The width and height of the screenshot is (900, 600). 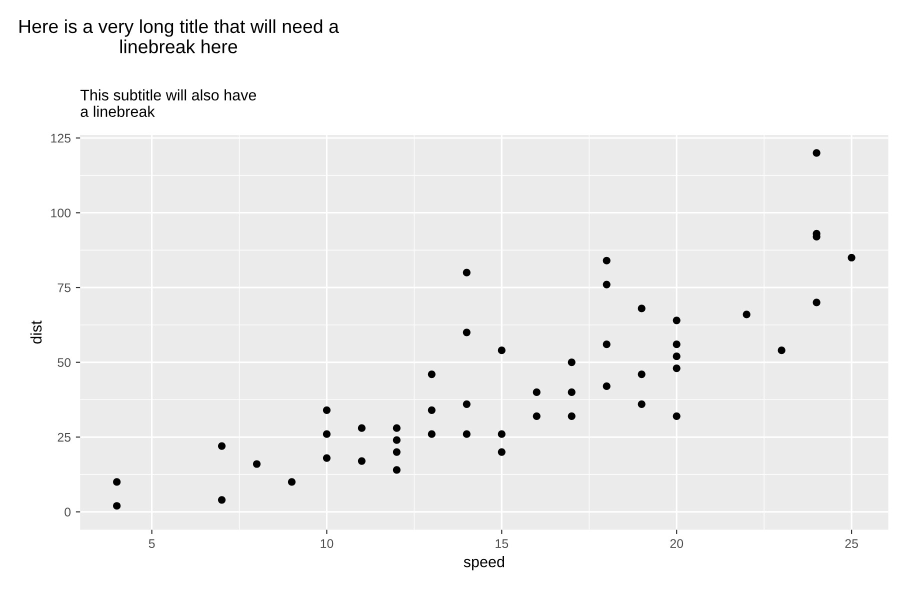 I want to click on x-tick-label: 10, so click(x=327, y=543).